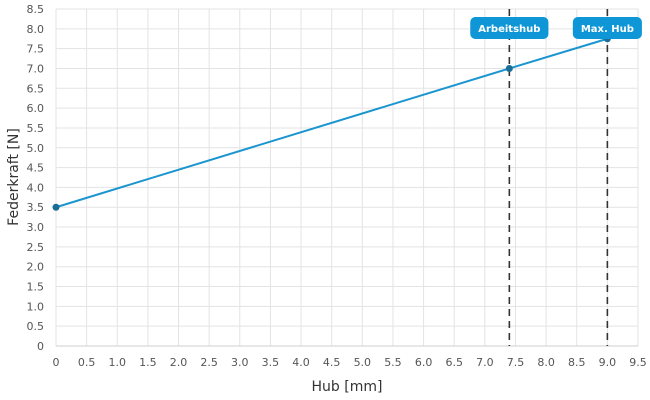 The width and height of the screenshot is (650, 400). I want to click on y-tick-label: 4.0, so click(36, 187).